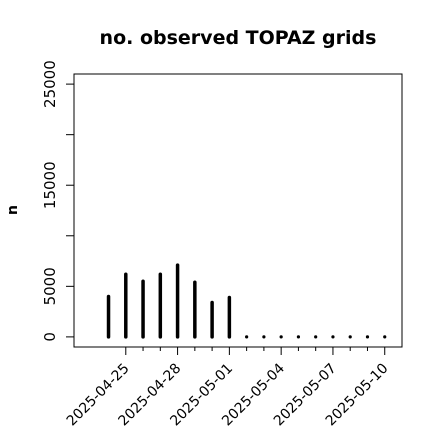  I want to click on y-axis-label: n, so click(13, 210).